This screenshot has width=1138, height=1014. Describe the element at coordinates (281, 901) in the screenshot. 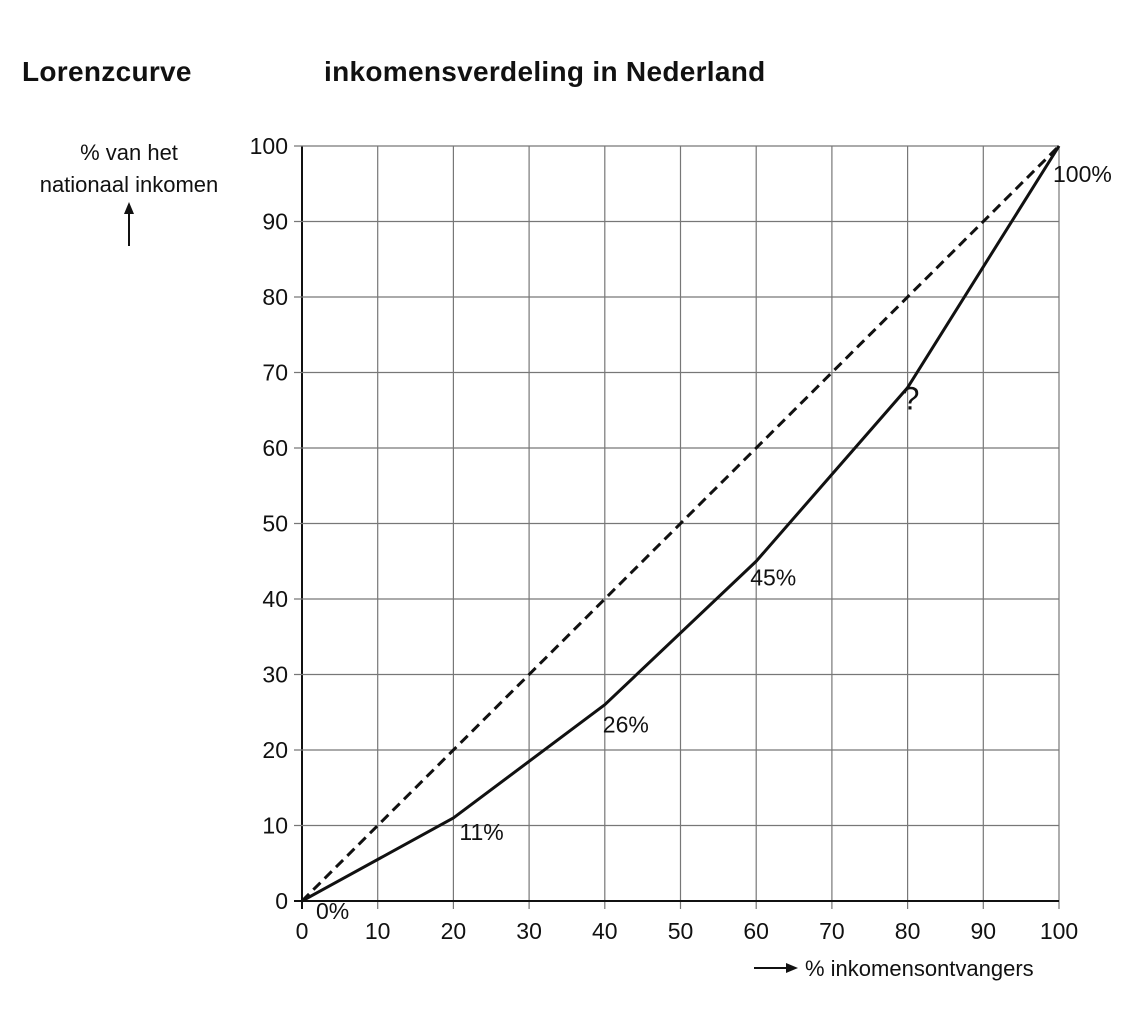

I see `y-tick-label: 0` at that location.